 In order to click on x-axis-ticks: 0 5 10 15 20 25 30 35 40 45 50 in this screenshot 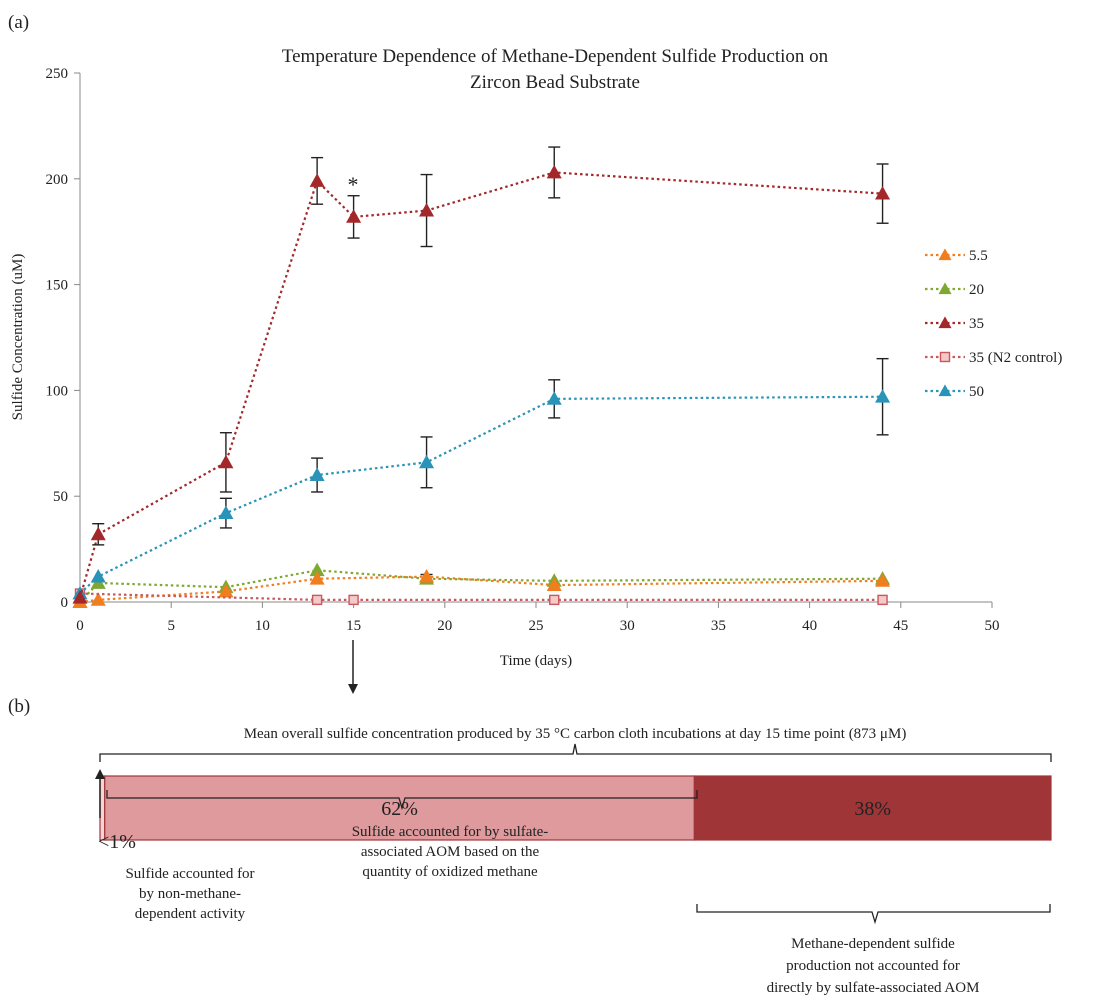, I will do `click(538, 618)`.